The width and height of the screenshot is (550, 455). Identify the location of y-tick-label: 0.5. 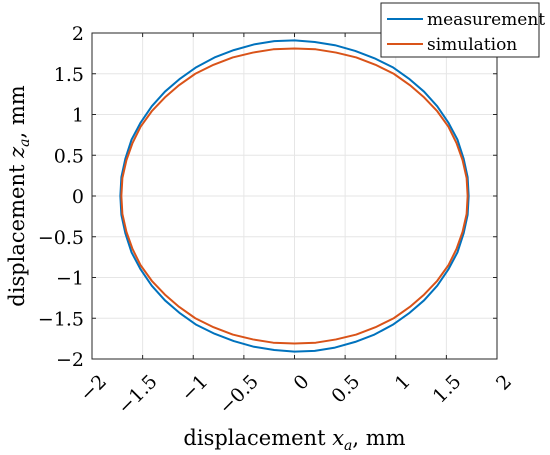
(69, 156).